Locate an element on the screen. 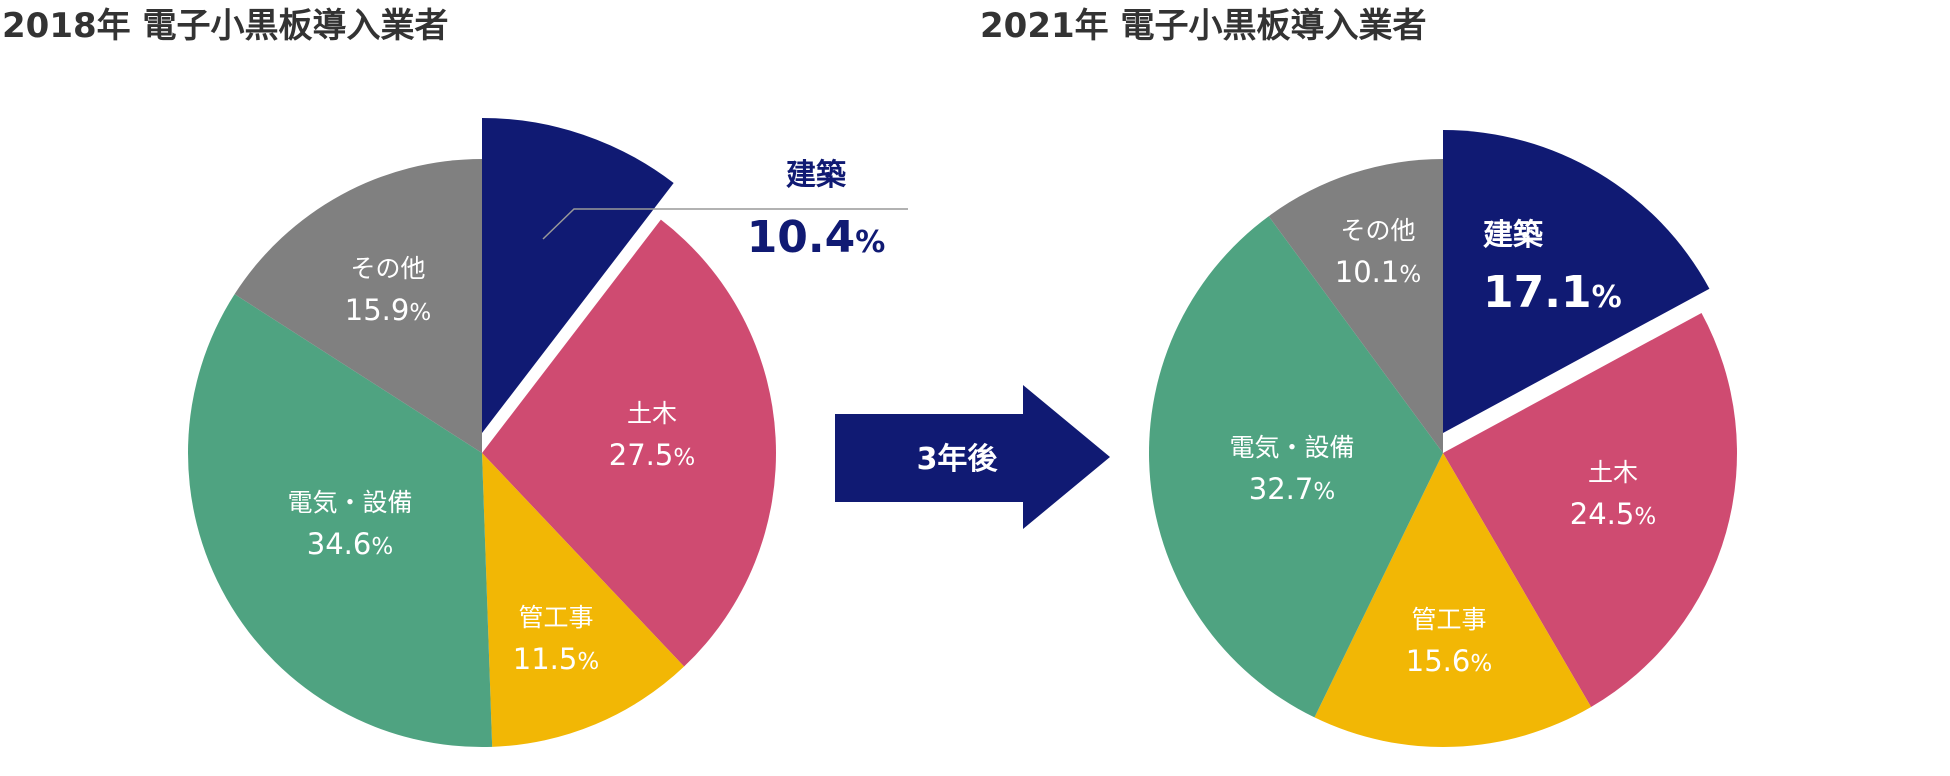 This screenshot has height=776, width=1950. arrow-shape is located at coordinates (972, 457).